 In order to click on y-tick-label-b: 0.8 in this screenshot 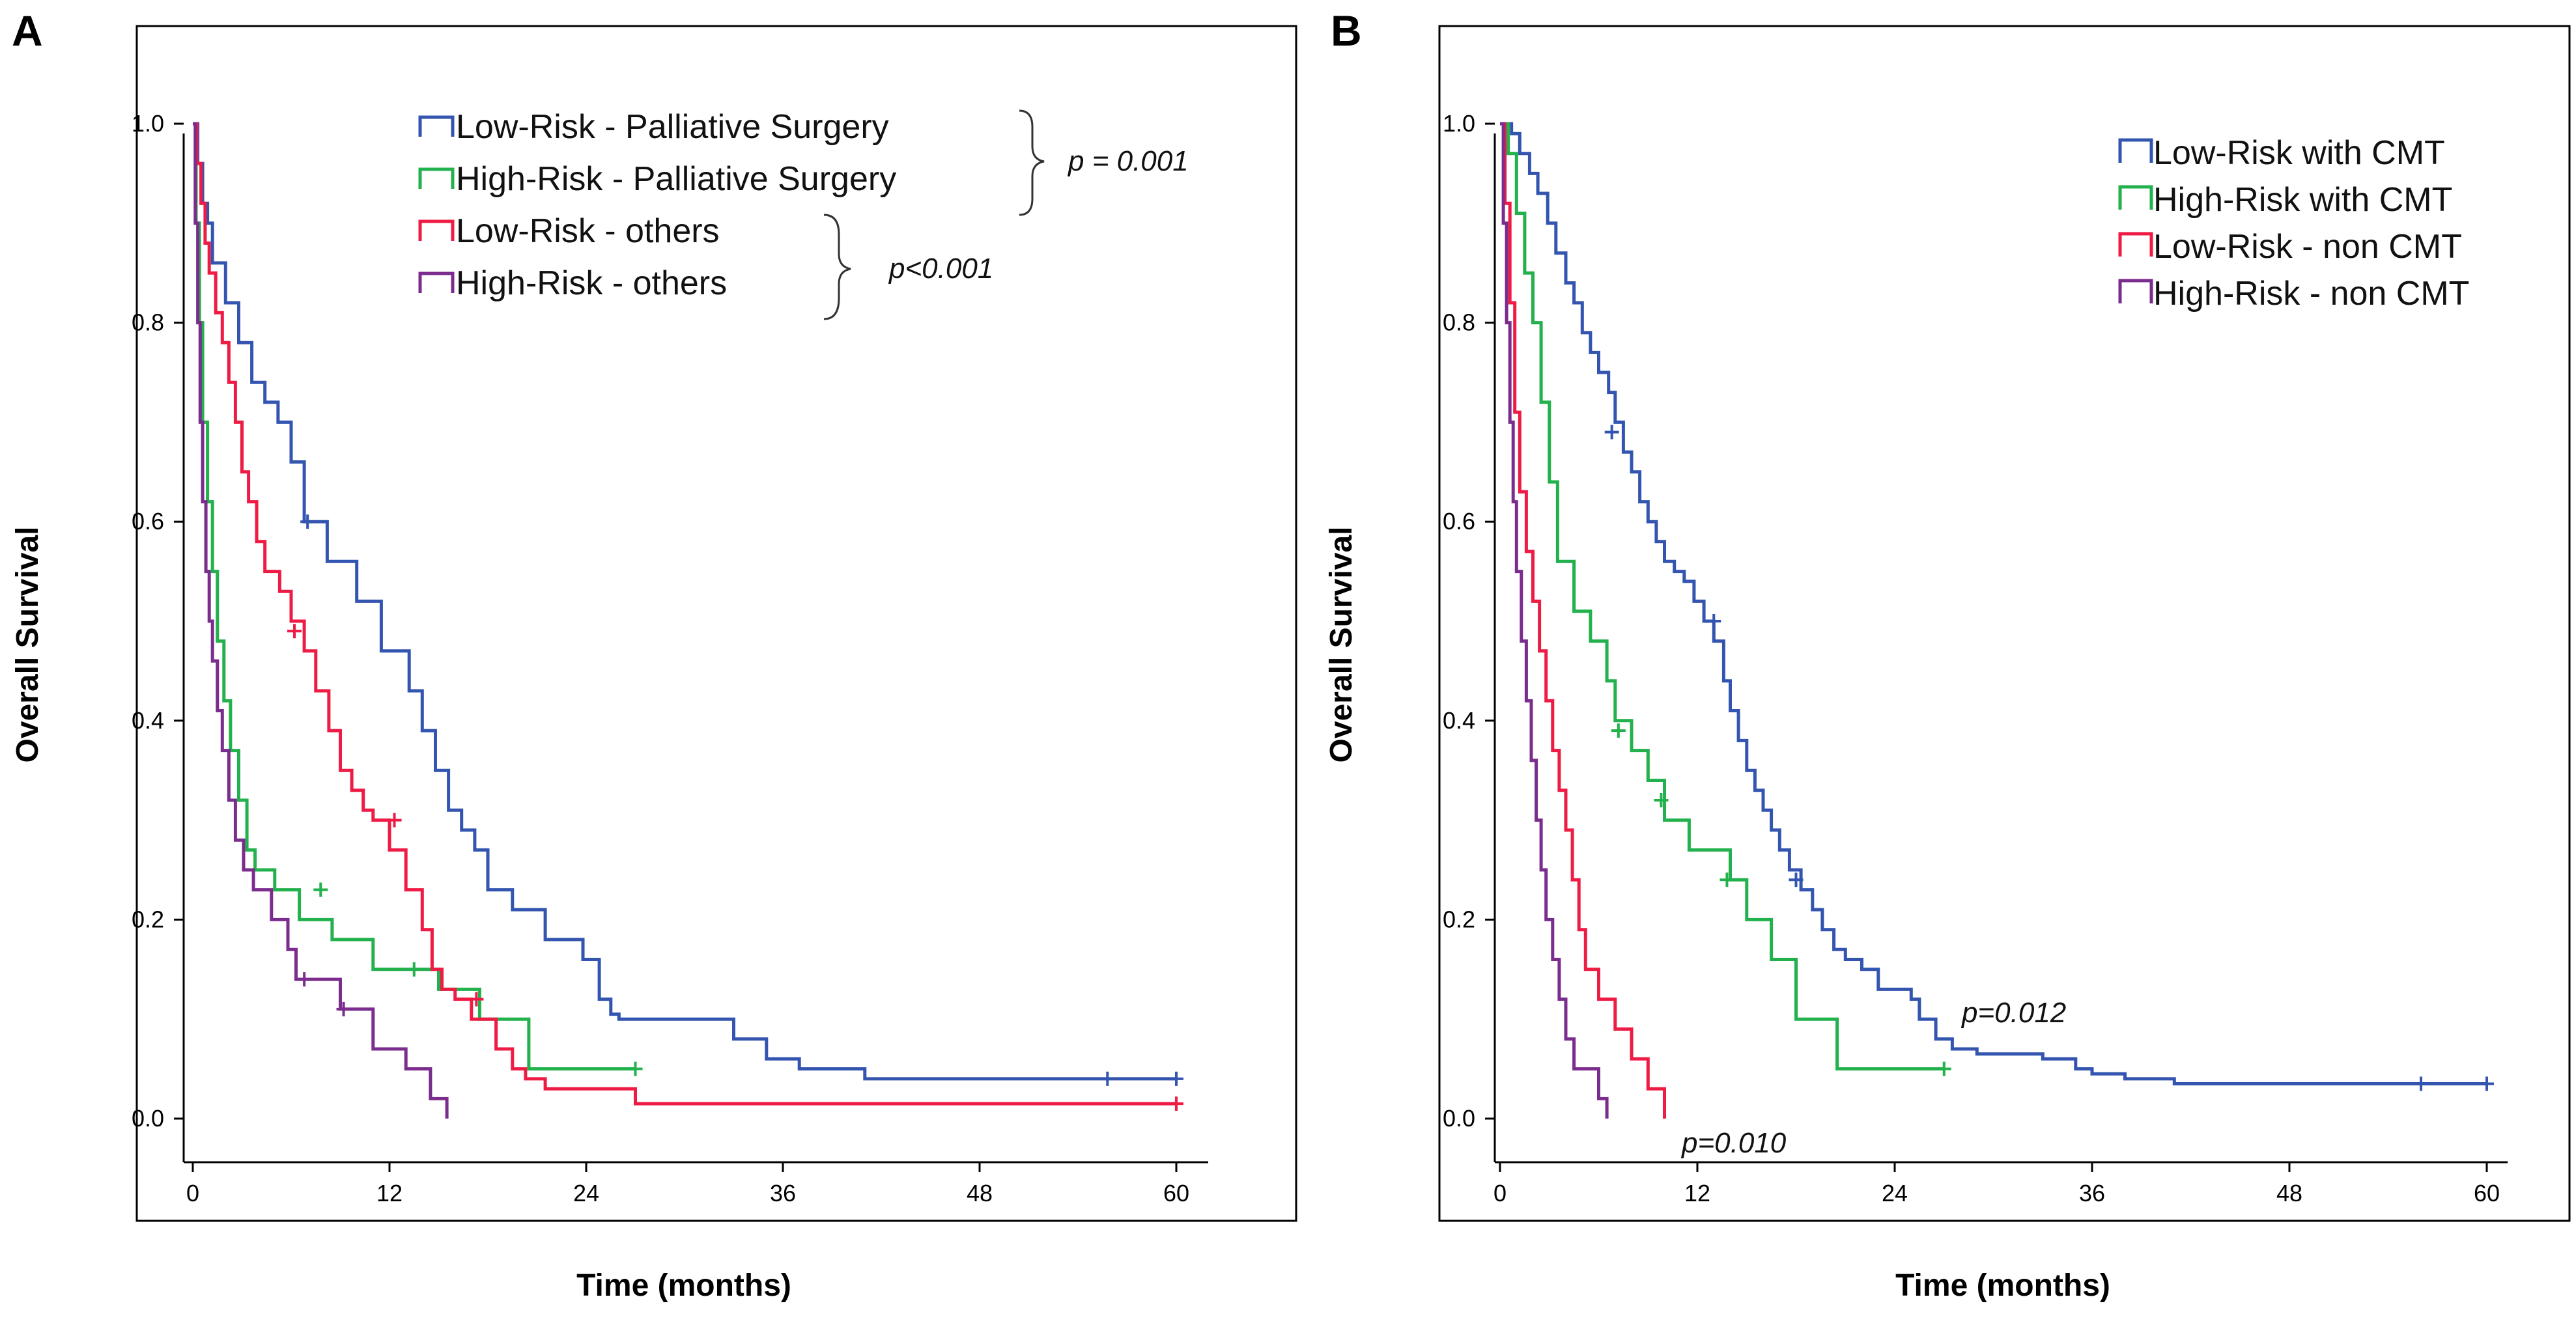, I will do `click(1459, 323)`.